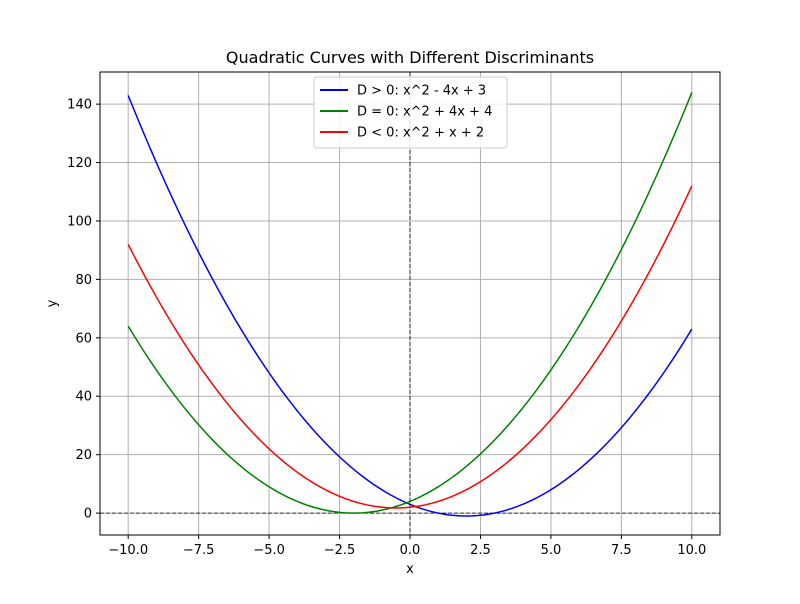 The height and width of the screenshot is (604, 800). I want to click on y-tick-label: 0, so click(88, 514).